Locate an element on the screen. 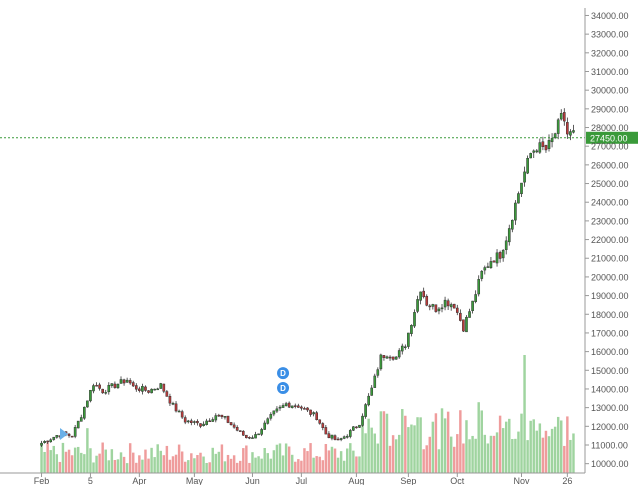 The image size is (640, 490). event-flag-icon is located at coordinates (64, 434).